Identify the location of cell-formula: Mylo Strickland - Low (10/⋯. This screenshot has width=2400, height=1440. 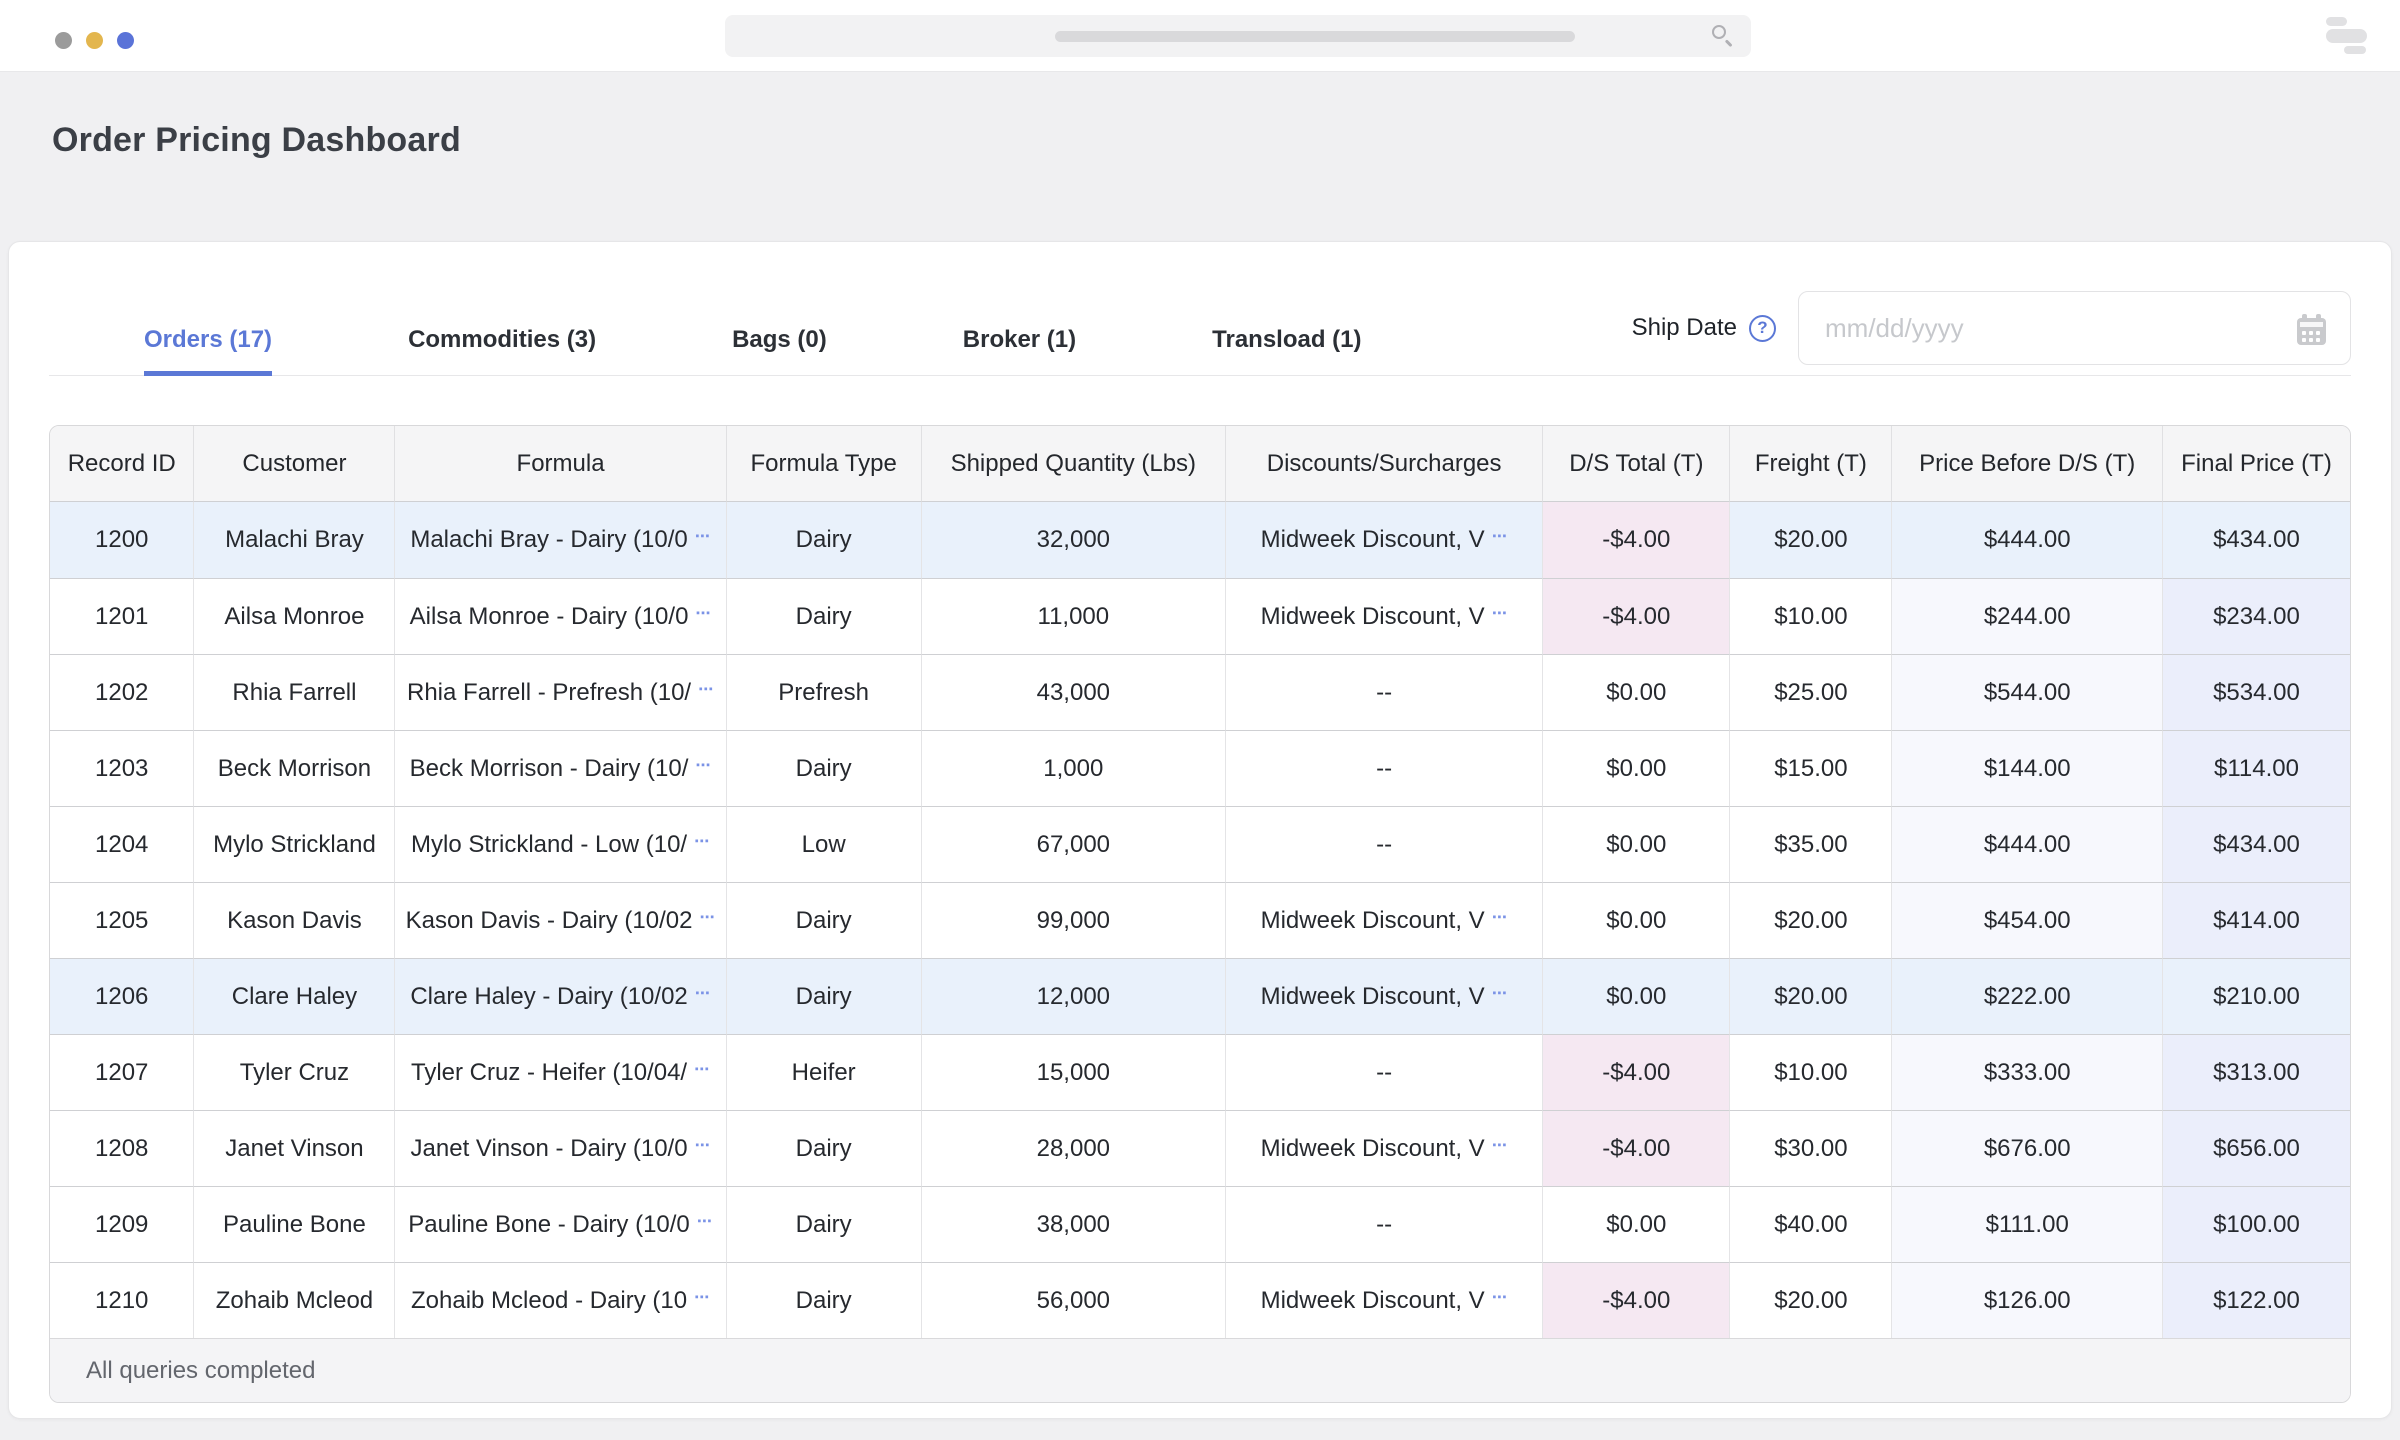
(561, 844).